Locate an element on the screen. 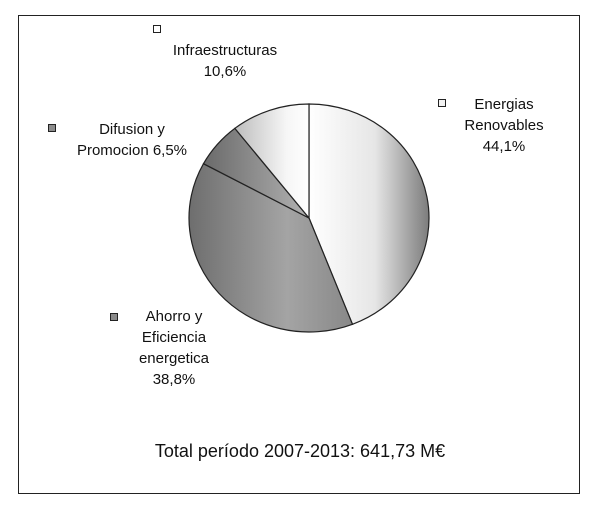 This screenshot has height=507, width=600. slice-energias is located at coordinates (369, 214).